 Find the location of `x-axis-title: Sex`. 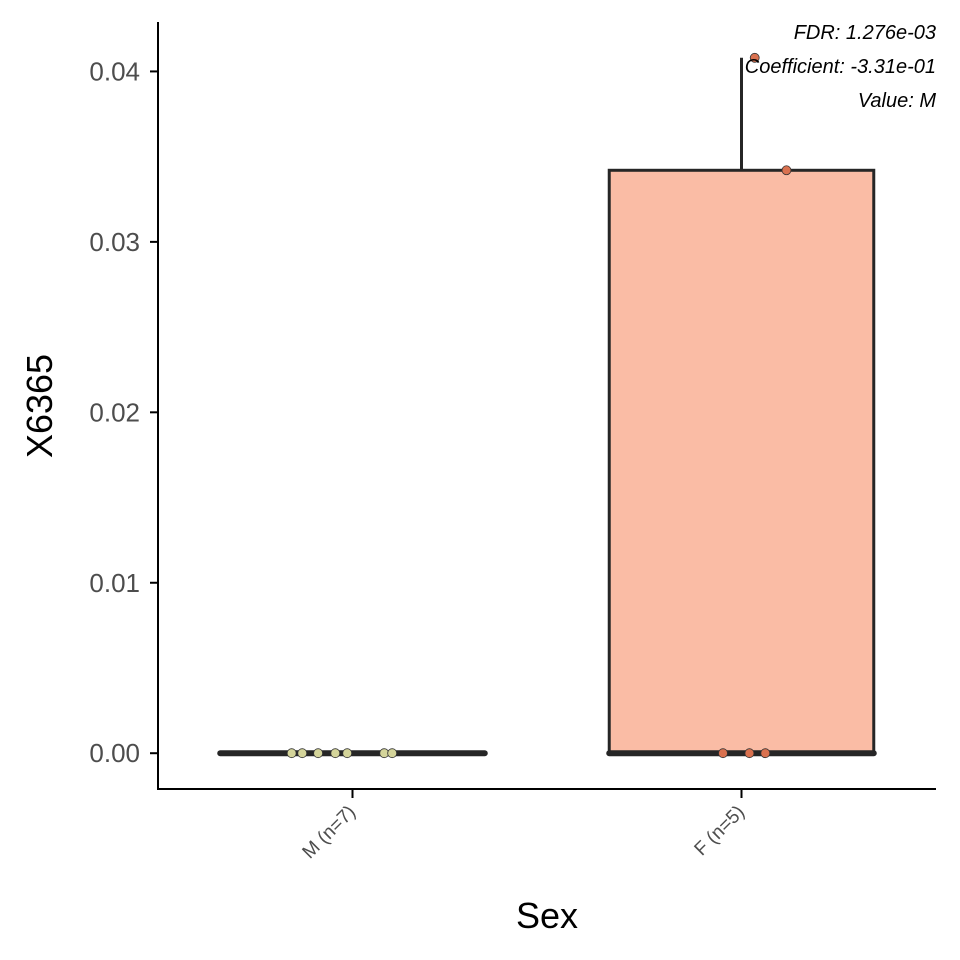

x-axis-title: Sex is located at coordinates (547, 915).